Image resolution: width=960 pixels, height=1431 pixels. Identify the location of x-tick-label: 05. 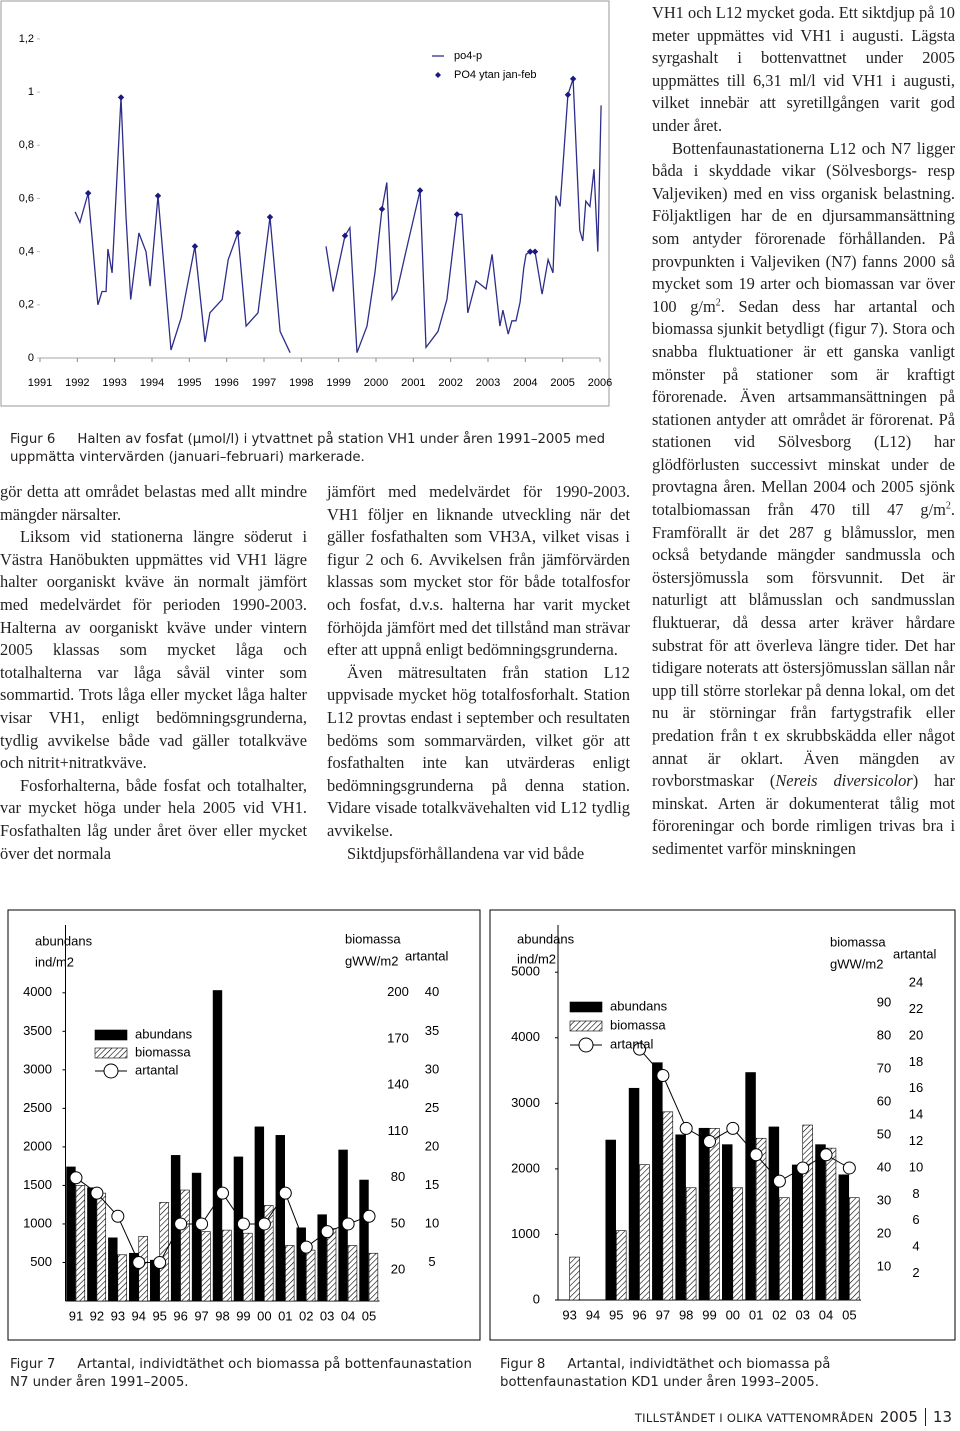
(849, 1314).